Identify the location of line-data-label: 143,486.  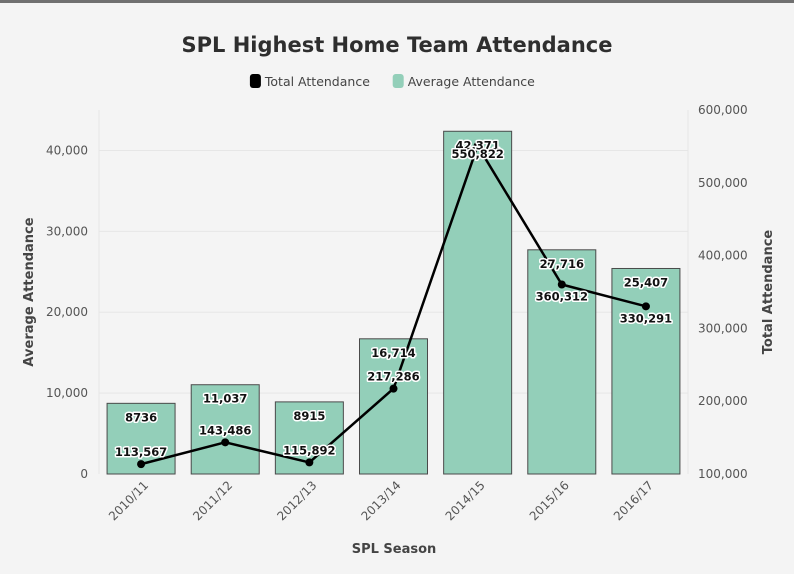
(225, 430).